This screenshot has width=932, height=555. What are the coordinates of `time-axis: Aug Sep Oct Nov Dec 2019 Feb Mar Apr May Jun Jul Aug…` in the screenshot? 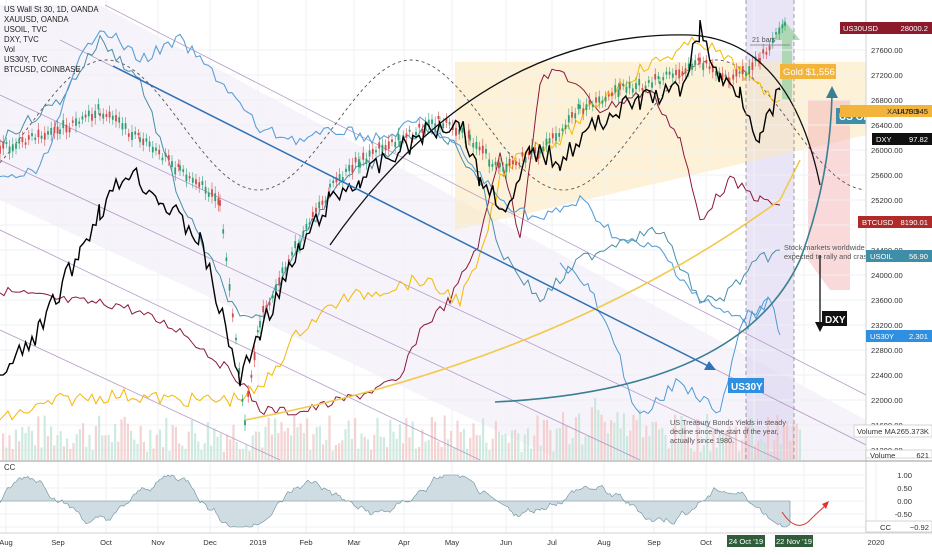 It's located at (466, 541).